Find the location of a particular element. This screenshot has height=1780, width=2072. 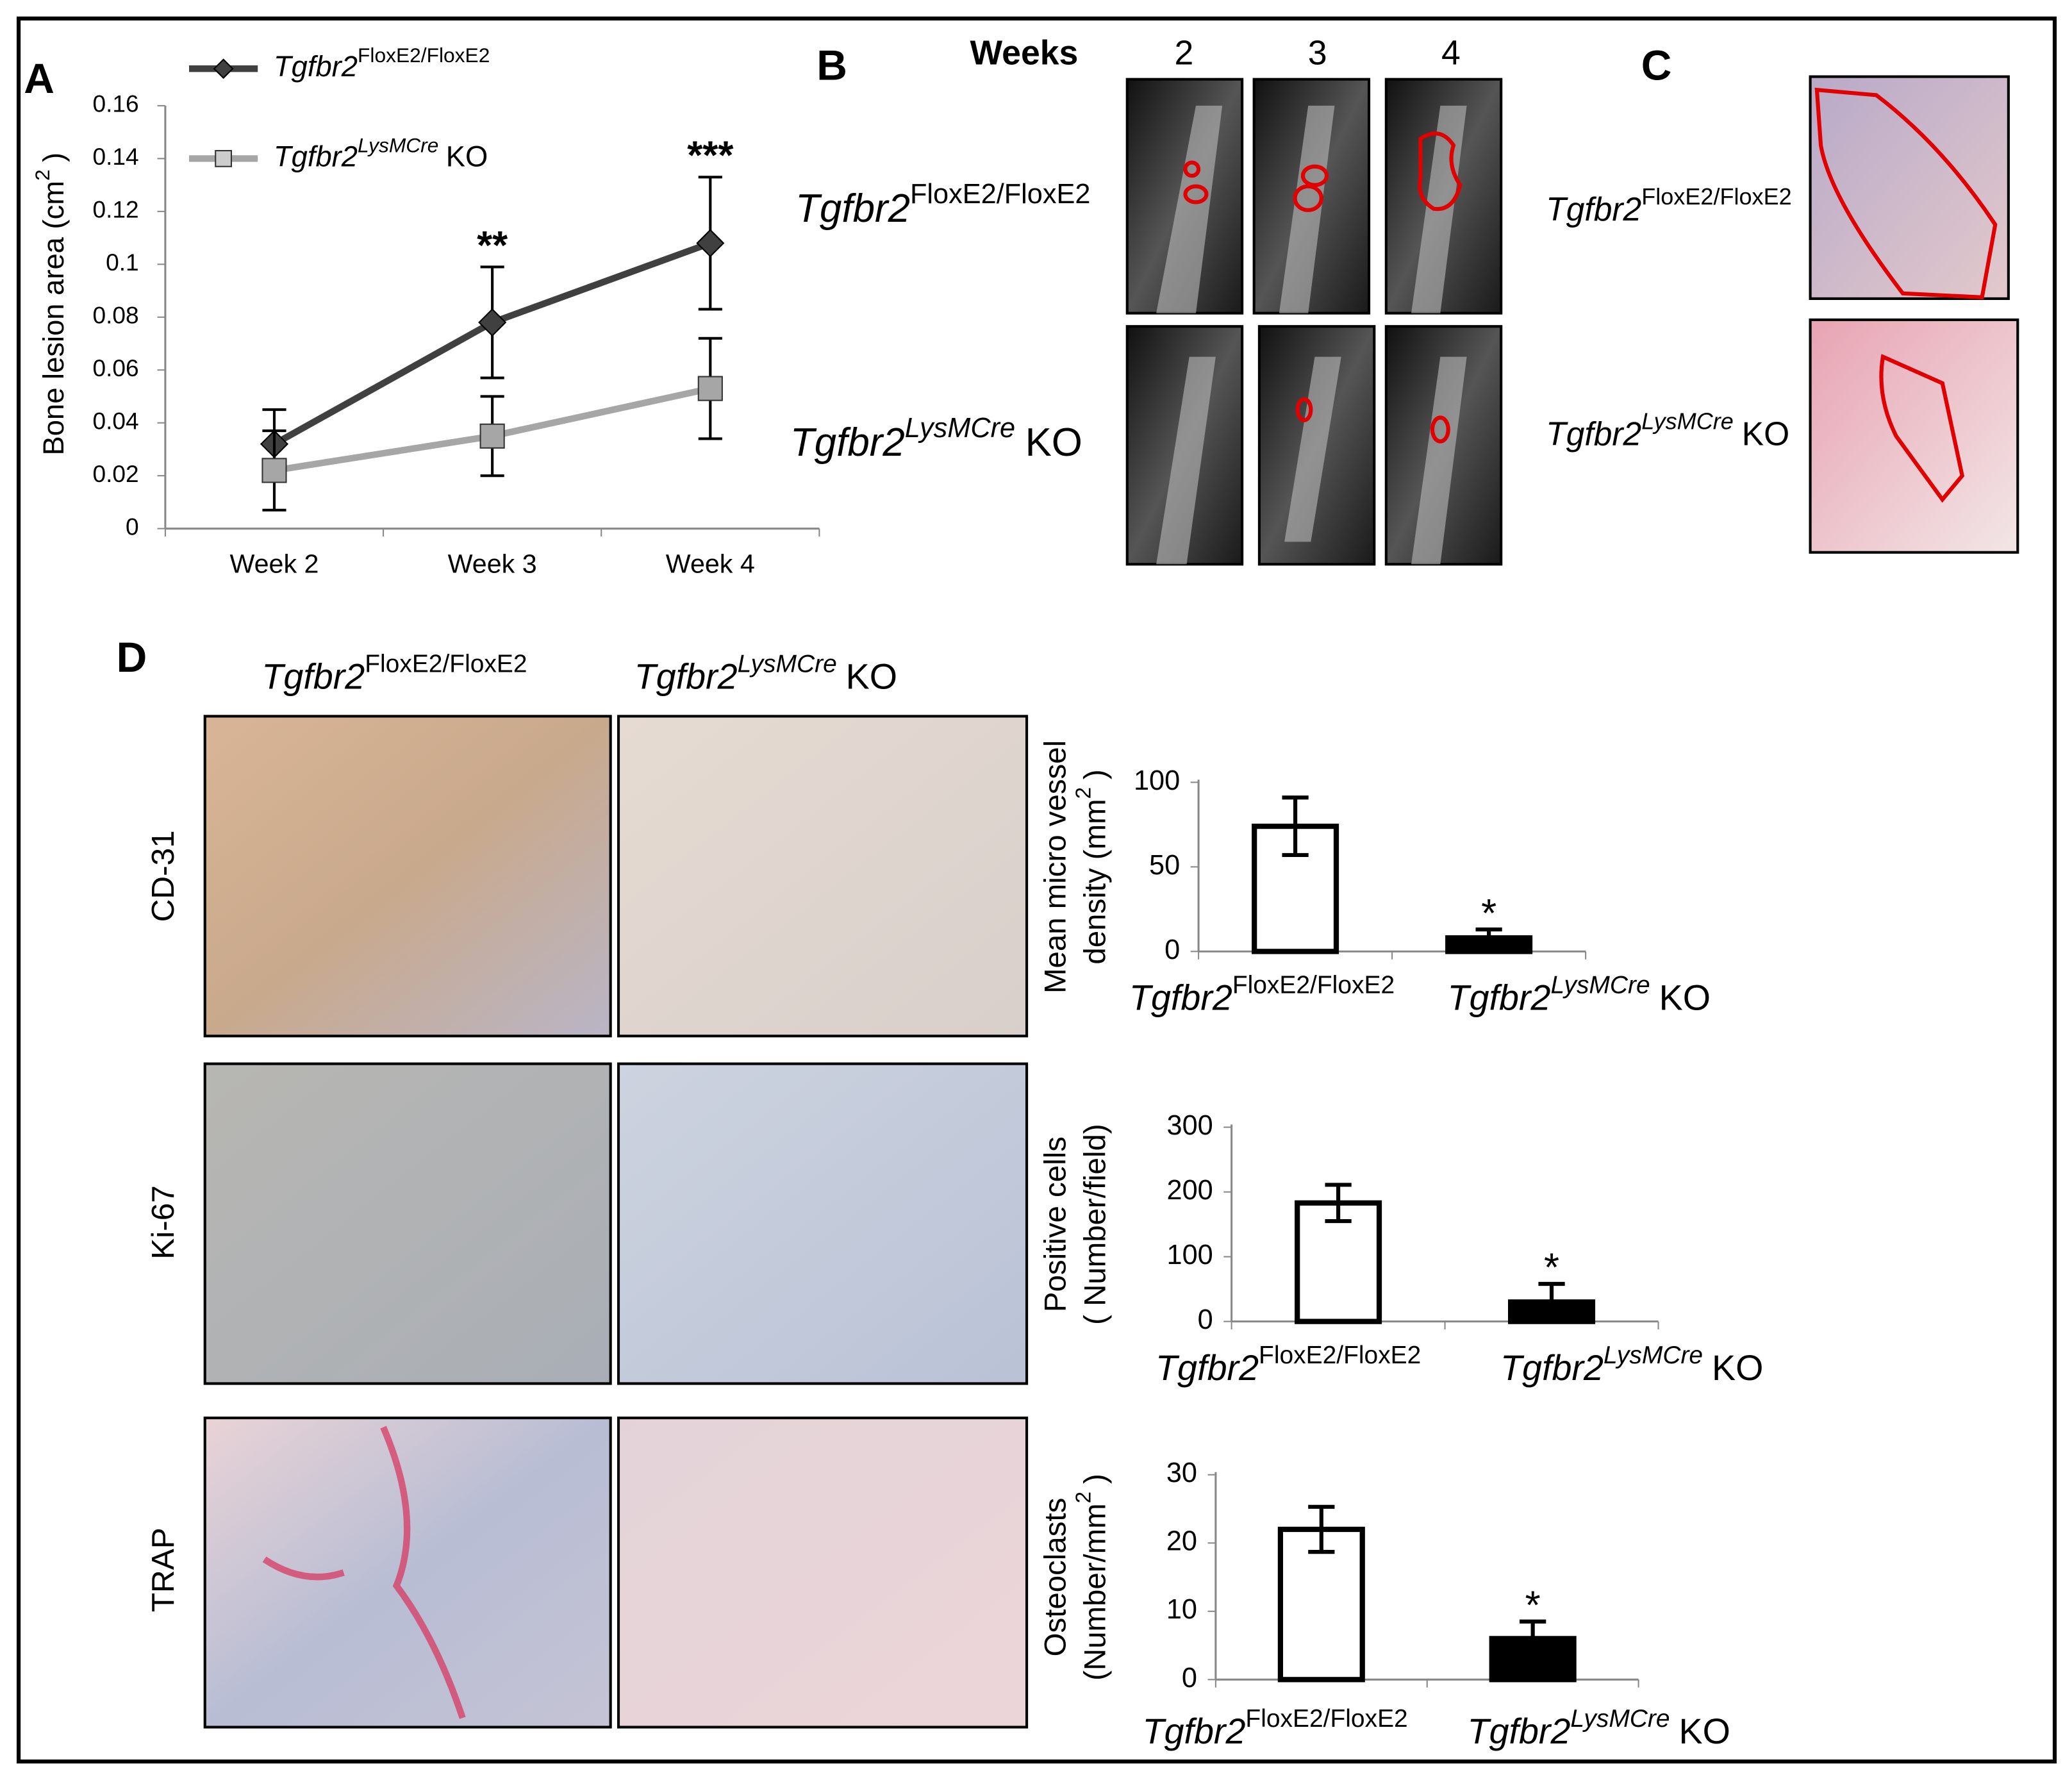

y-axis-title: Positive cells is located at coordinates (1055, 1224).